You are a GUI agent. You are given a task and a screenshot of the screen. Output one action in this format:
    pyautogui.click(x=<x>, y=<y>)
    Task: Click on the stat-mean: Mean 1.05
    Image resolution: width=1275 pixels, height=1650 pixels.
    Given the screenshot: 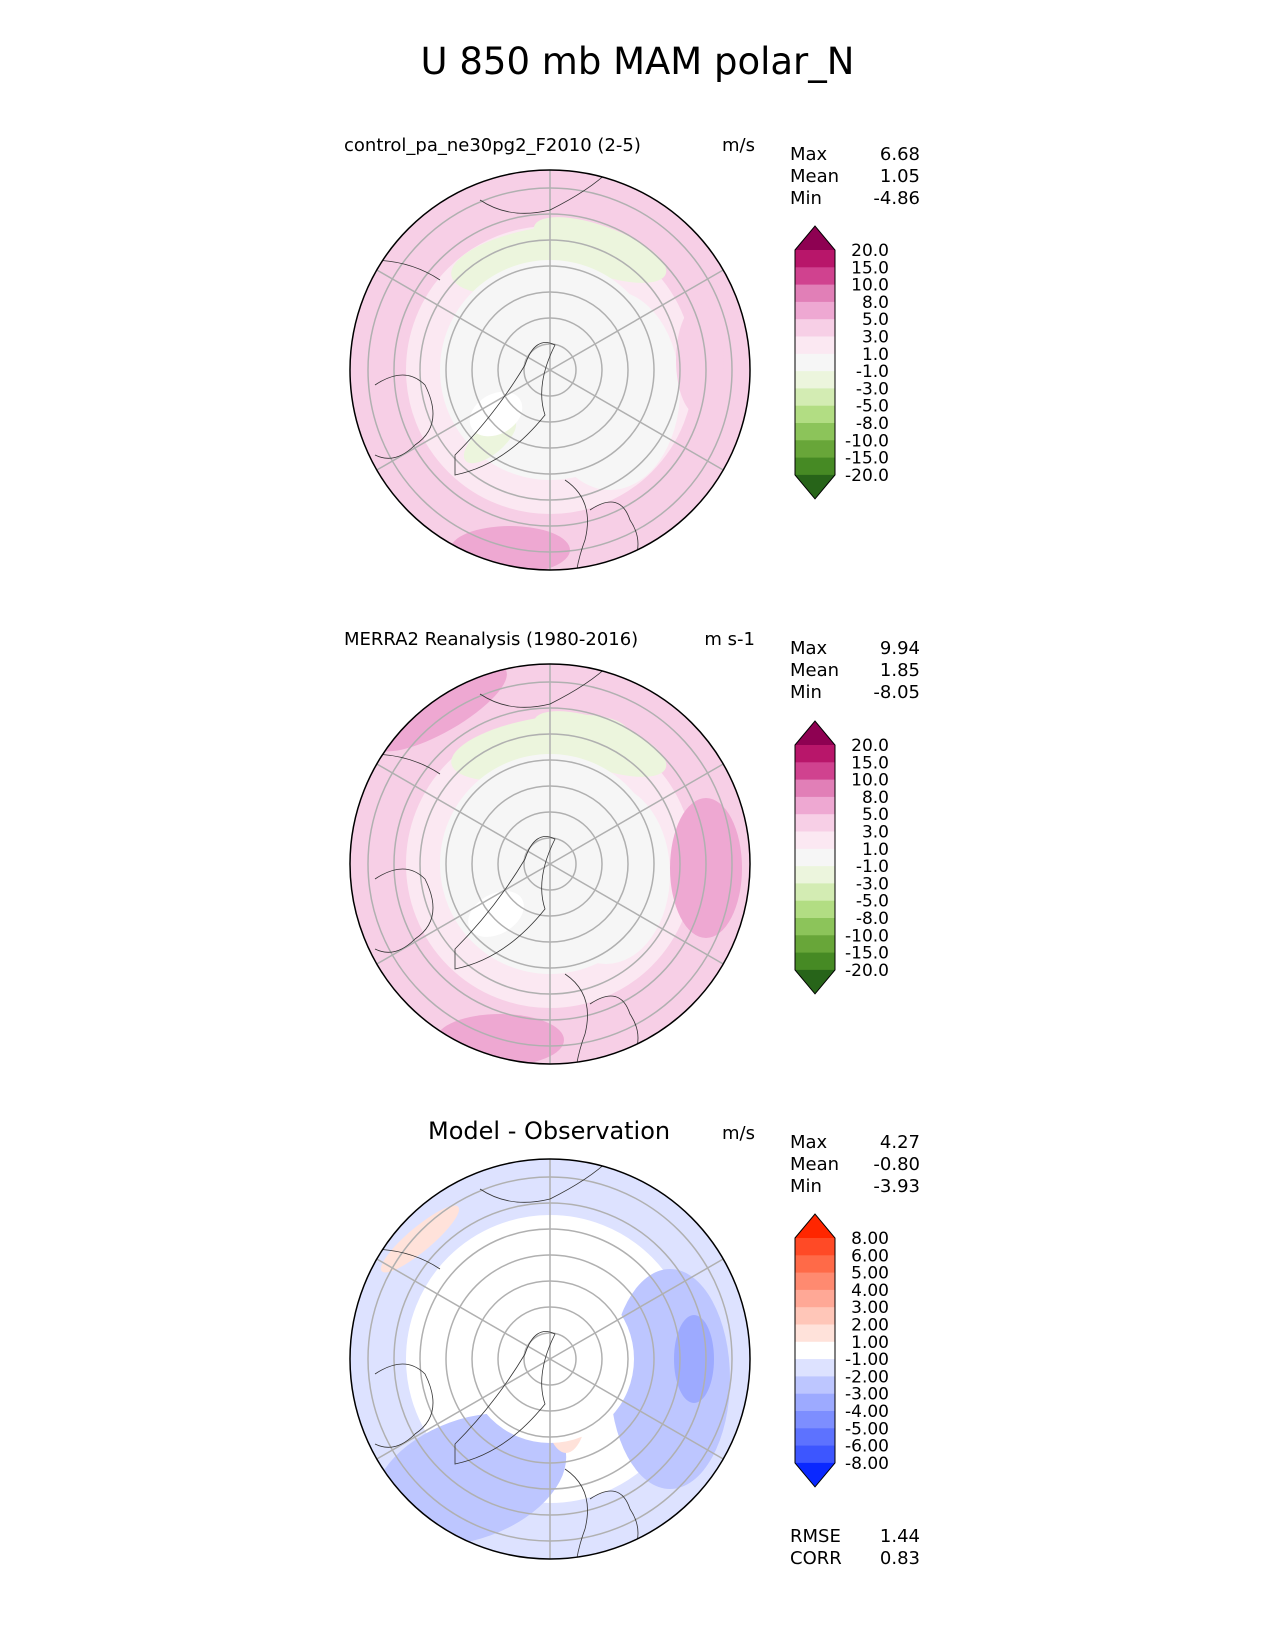 What is the action you would take?
    pyautogui.click(x=855, y=176)
    